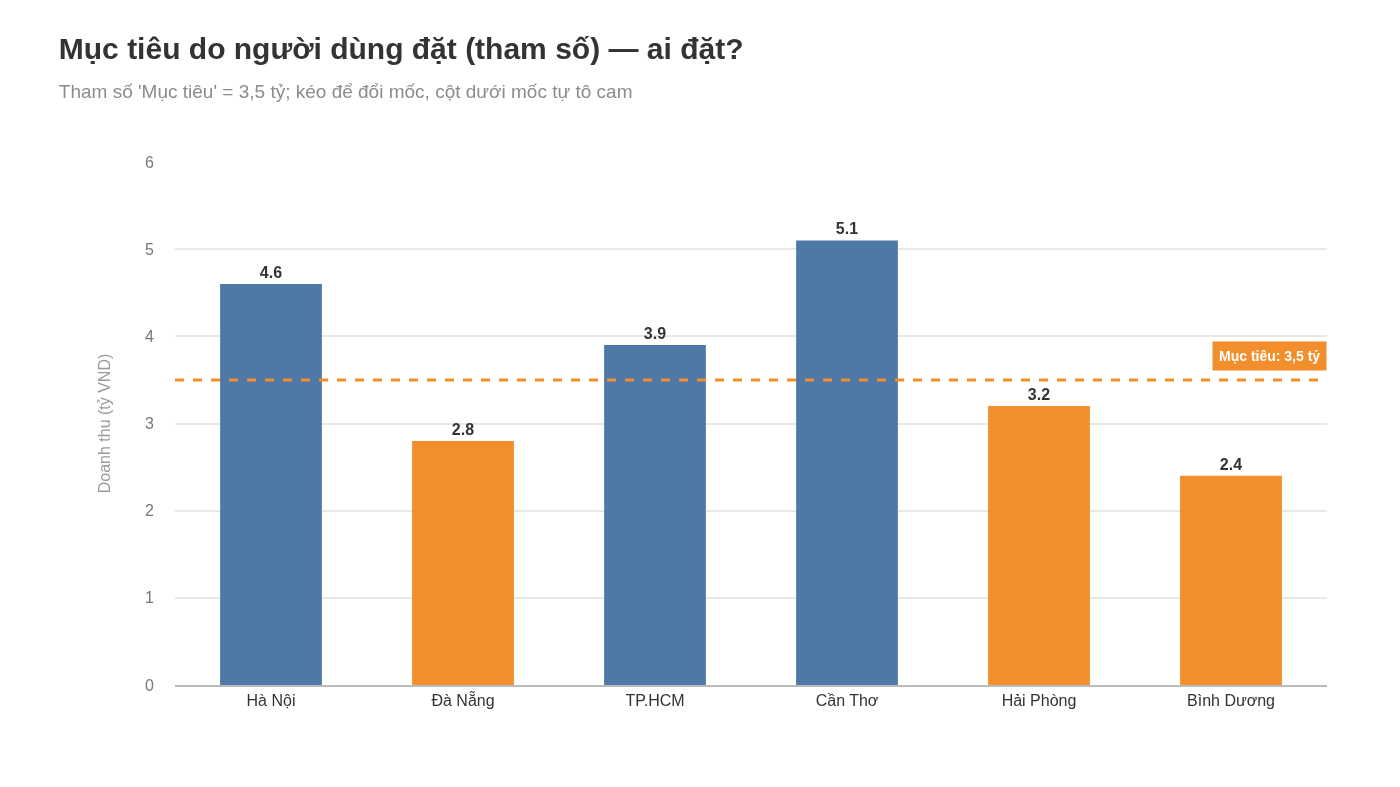 Image resolution: width=1400 pixels, height=787 pixels. What do you see at coordinates (1039, 700) in the screenshot?
I see `x-tick-label: Hải Phòng` at bounding box center [1039, 700].